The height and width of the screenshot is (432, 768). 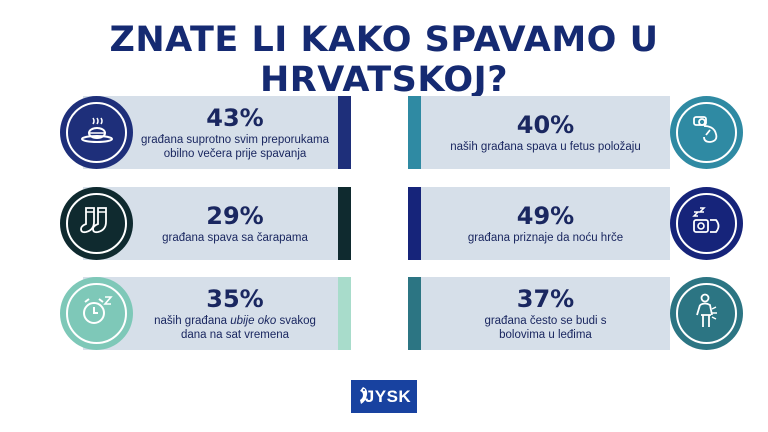 What do you see at coordinates (235, 237) in the screenshot?
I see `stat-desc: građana spava sa čarapama` at bounding box center [235, 237].